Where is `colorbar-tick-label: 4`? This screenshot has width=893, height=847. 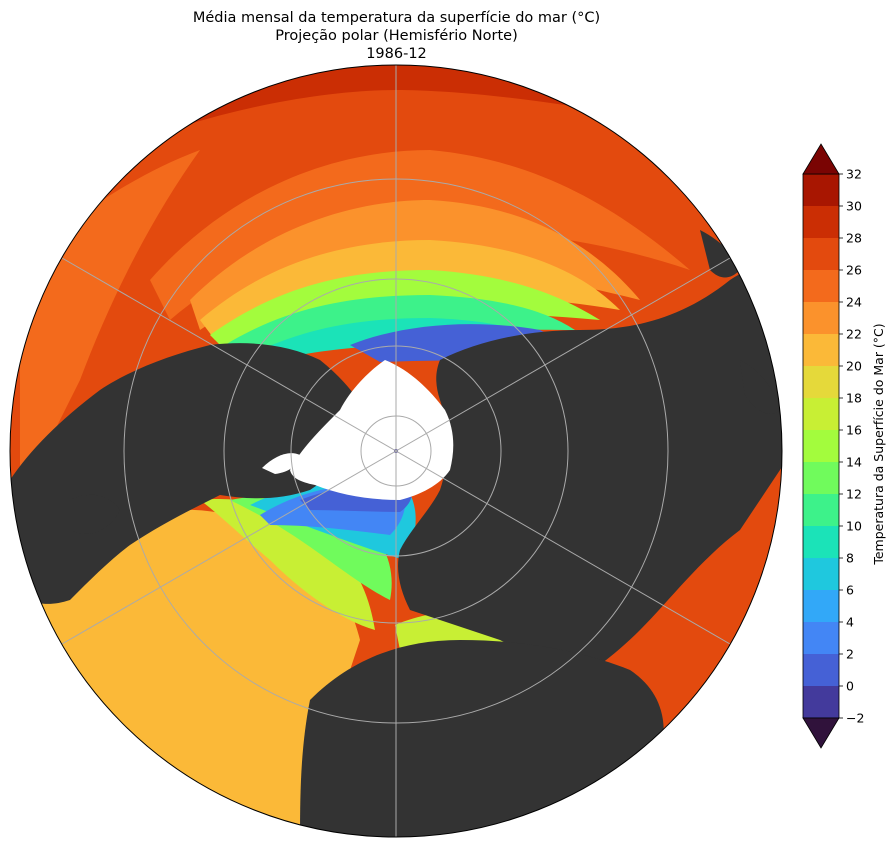 colorbar-tick-label: 4 is located at coordinates (850, 622).